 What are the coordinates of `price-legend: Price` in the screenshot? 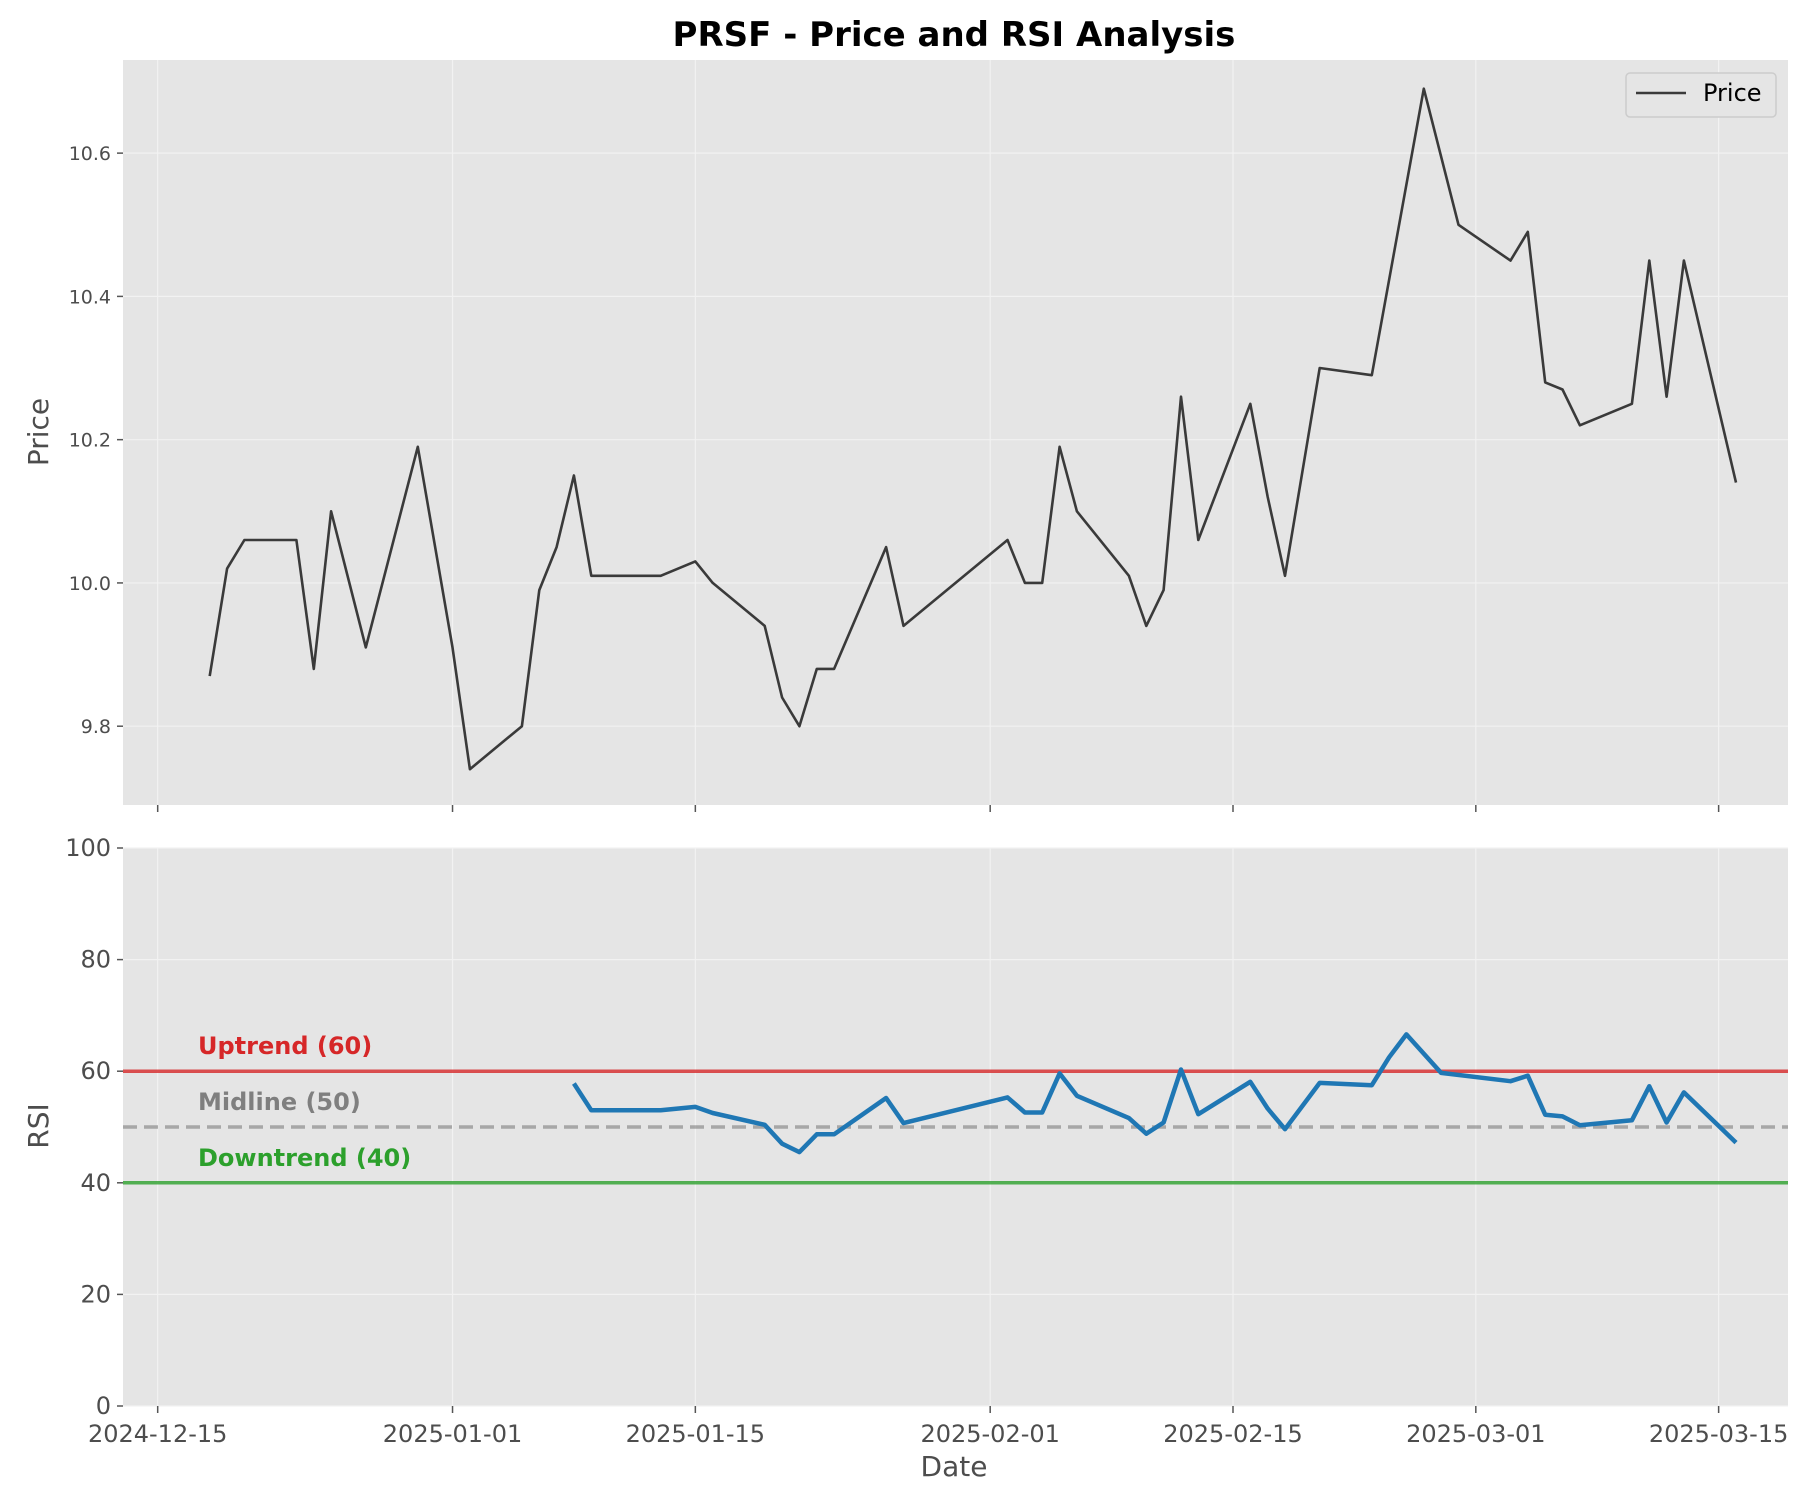 It's located at (1701, 95).